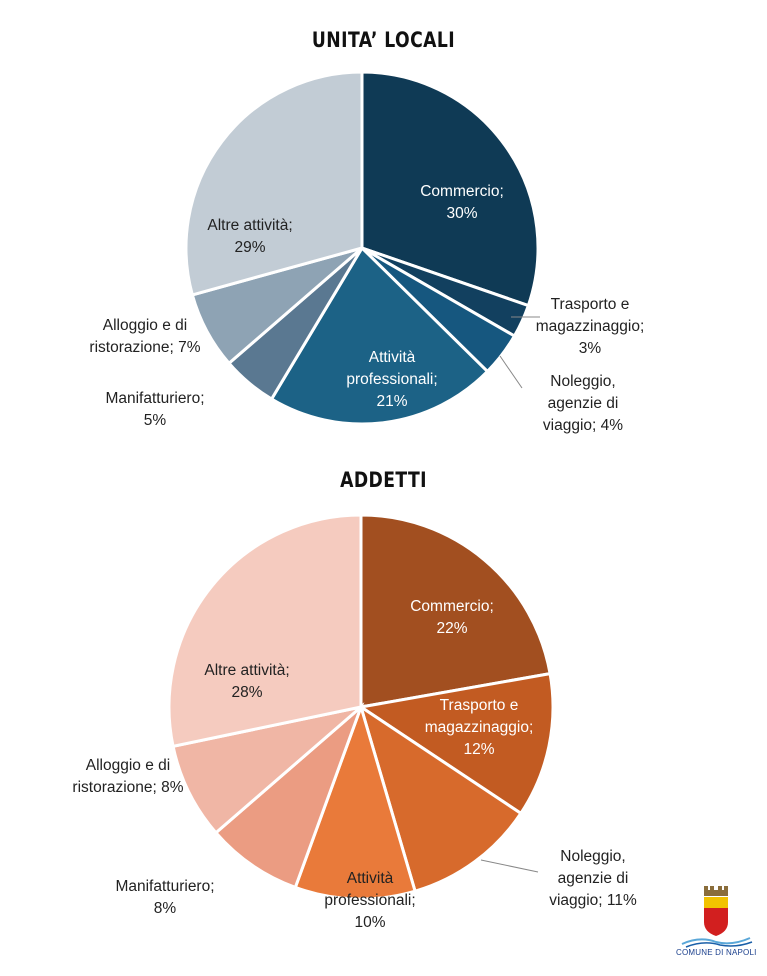  I want to click on slice-label-addetti-4: Manifatturiero; 8%, so click(164, 897).